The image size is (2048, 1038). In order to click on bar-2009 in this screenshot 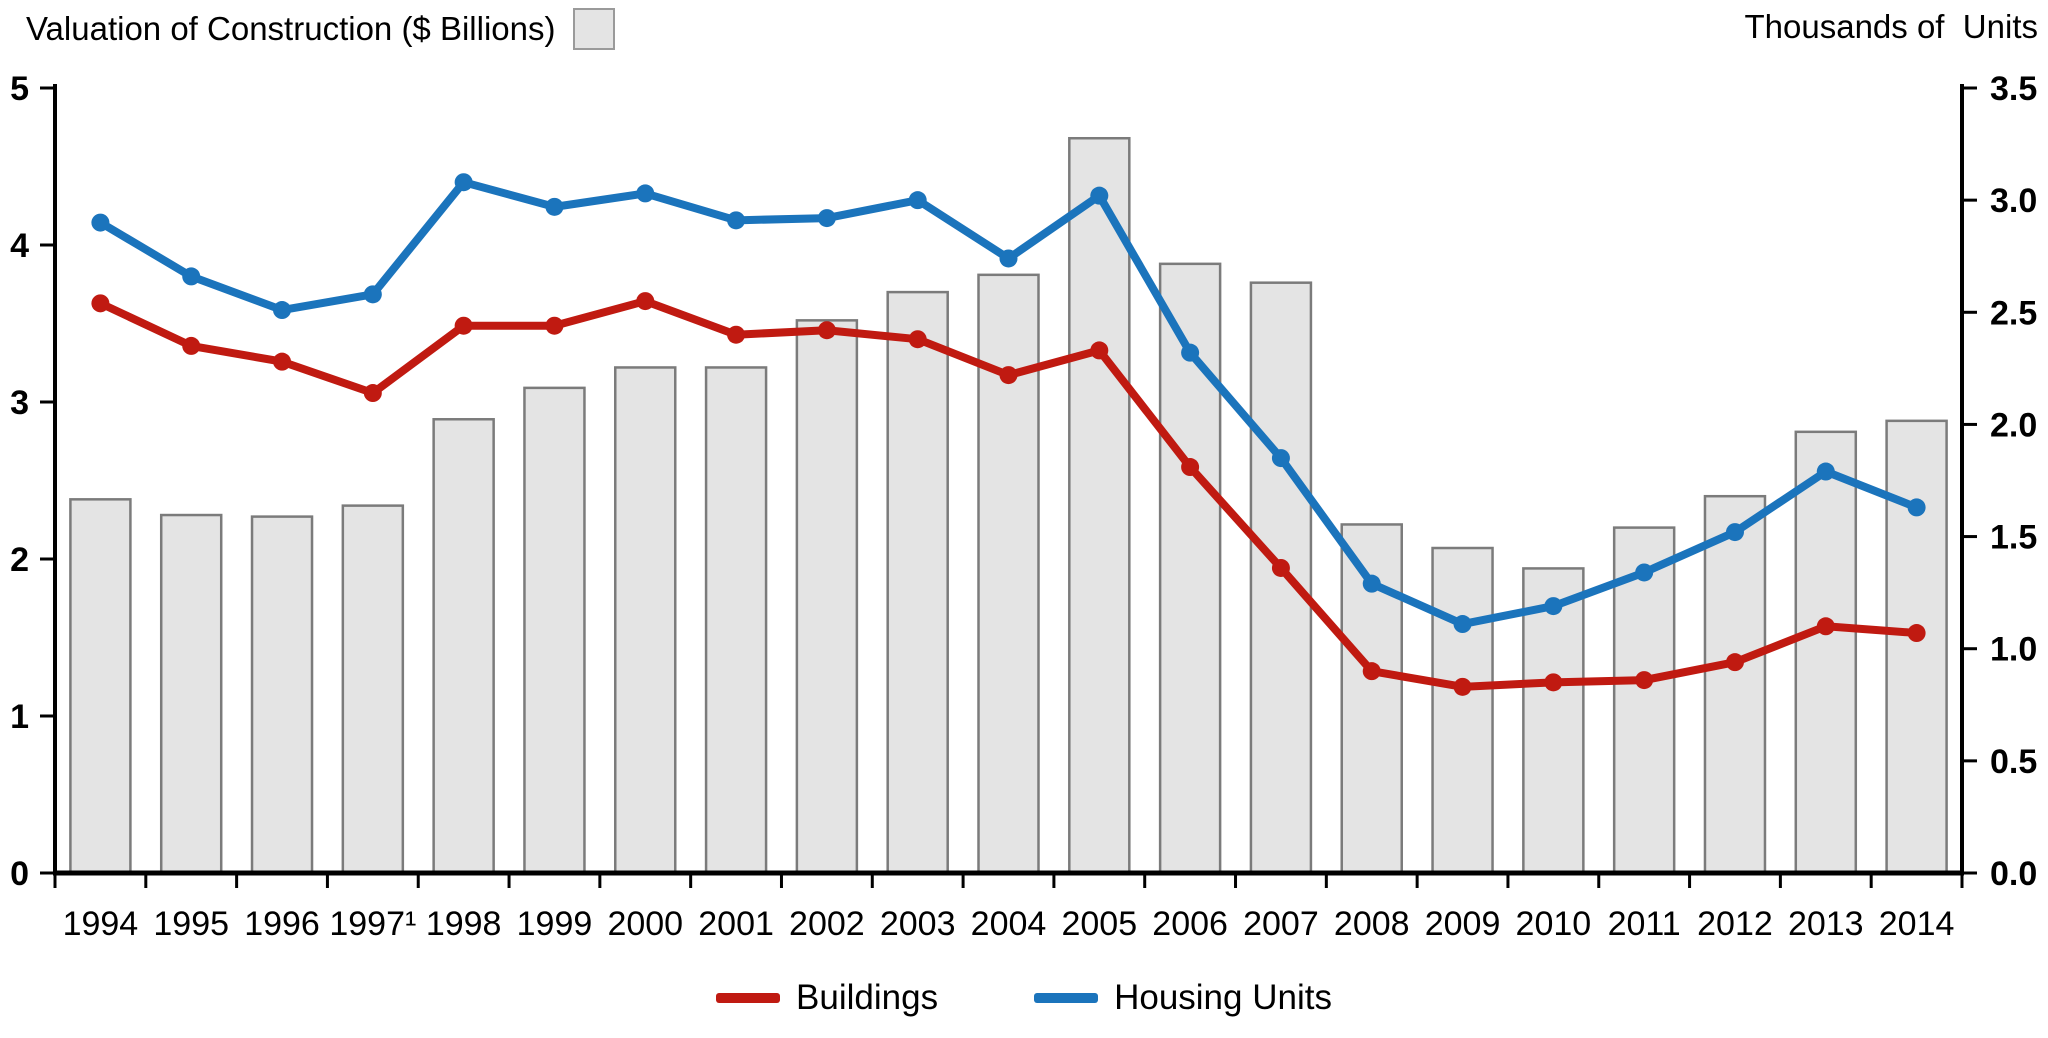, I will do `click(1462, 710)`.